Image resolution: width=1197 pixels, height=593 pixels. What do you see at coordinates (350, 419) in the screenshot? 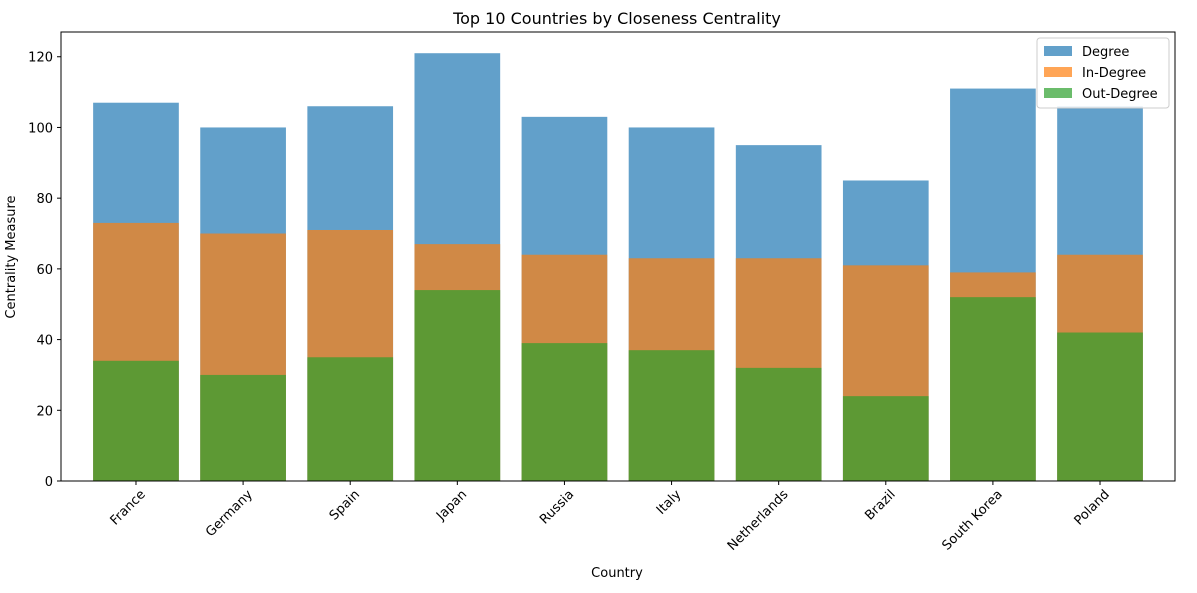
I see `bar-out-degree-spain` at bounding box center [350, 419].